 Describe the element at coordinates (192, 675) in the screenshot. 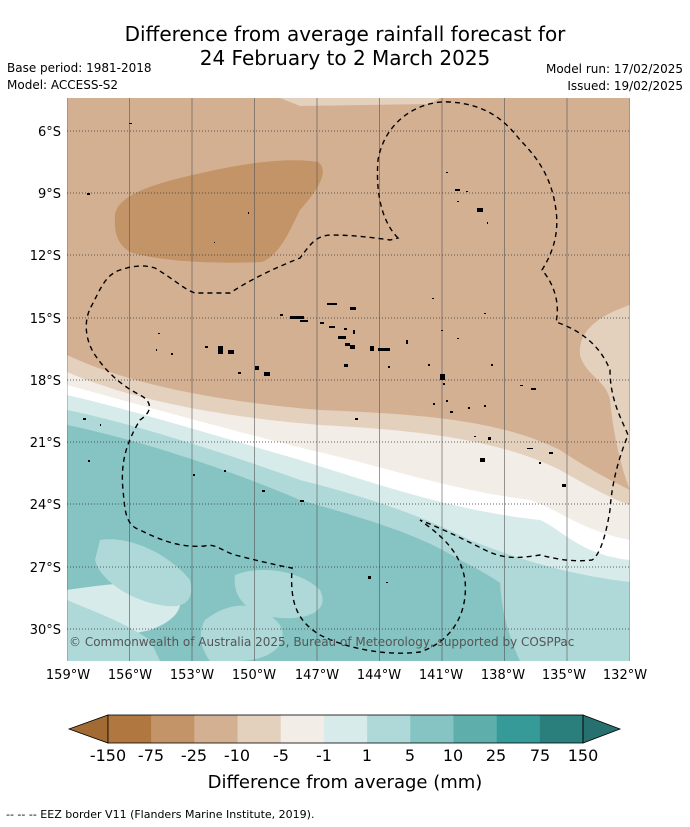

I see `lon-label-153w: 153°W` at that location.